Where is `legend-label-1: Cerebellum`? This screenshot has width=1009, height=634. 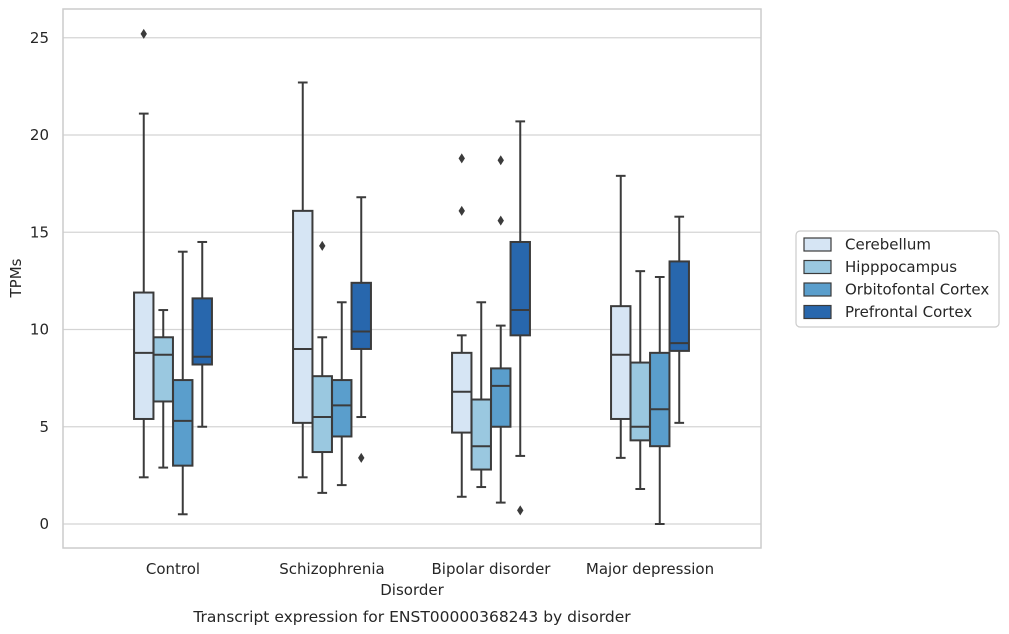
legend-label-1: Cerebellum is located at coordinates (888, 245).